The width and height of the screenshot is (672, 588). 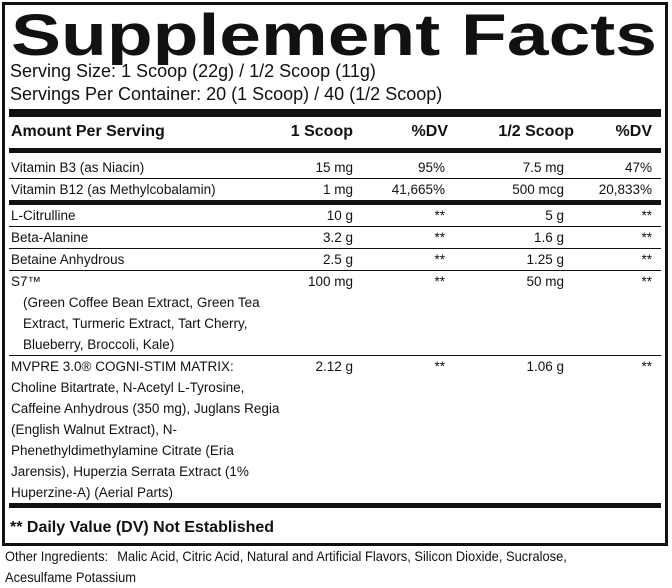 What do you see at coordinates (122, 366) in the screenshot?
I see `nutrient-name: MVPRE 3.0® COGNI-STIM MATRIX:` at bounding box center [122, 366].